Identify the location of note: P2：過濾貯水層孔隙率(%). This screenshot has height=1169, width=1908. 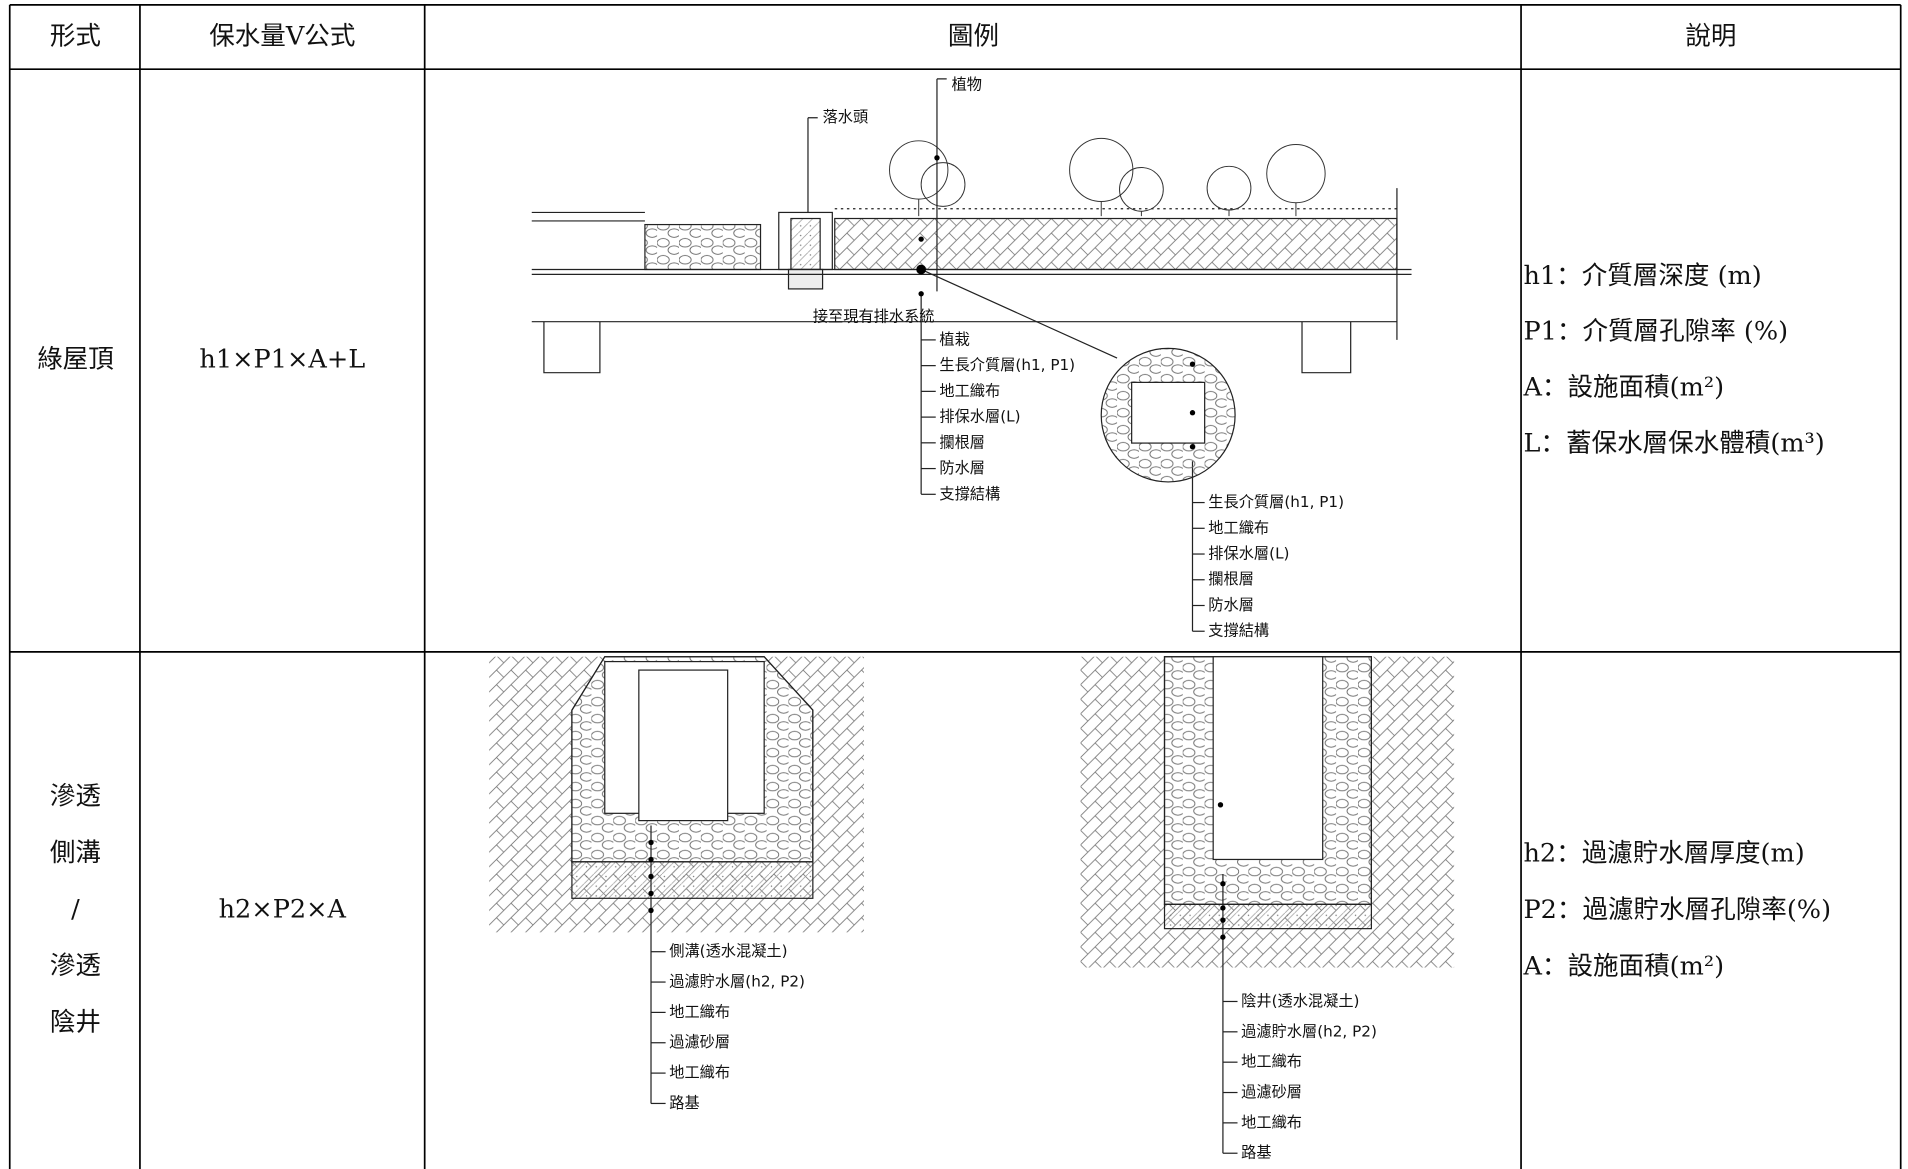
(1677, 910).